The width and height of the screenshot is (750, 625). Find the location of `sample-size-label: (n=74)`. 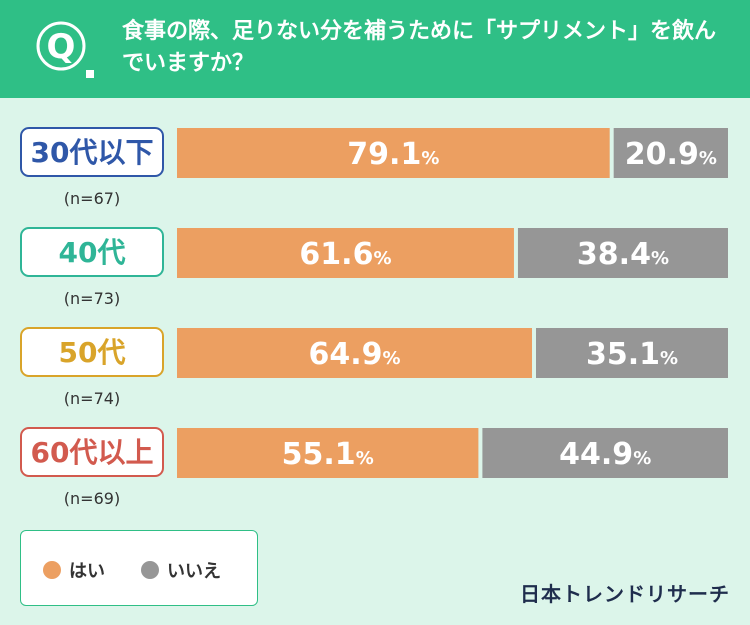

sample-size-label: (n=74) is located at coordinates (92, 398).